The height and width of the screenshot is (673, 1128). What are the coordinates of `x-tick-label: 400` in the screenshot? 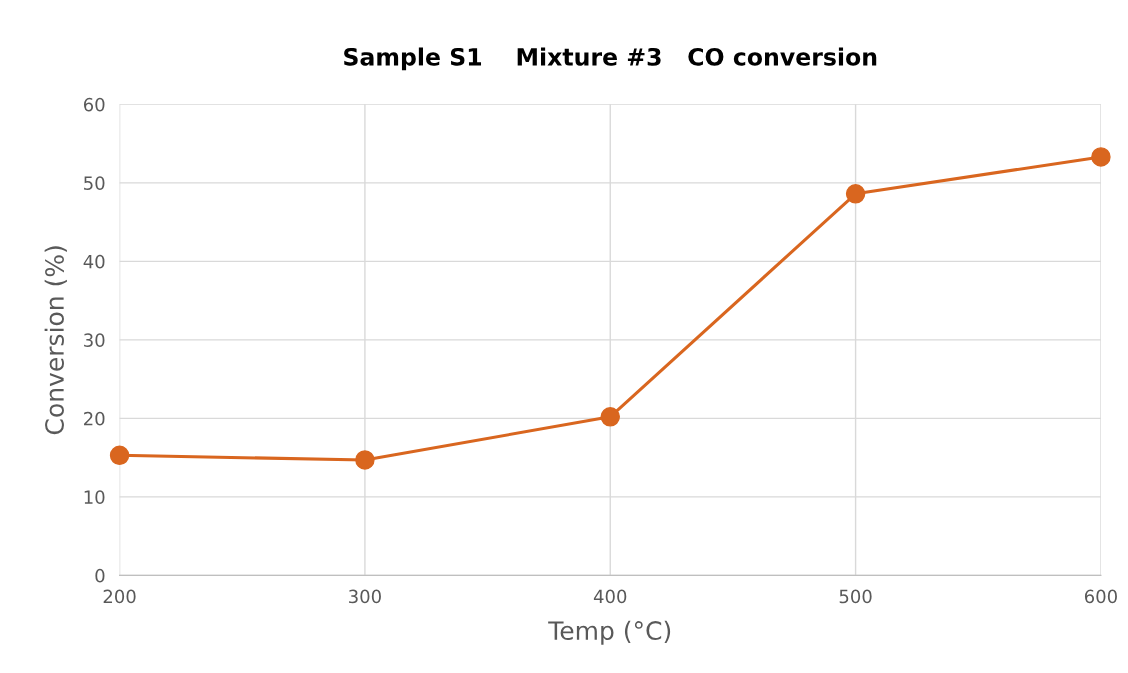 It's located at (610, 596).